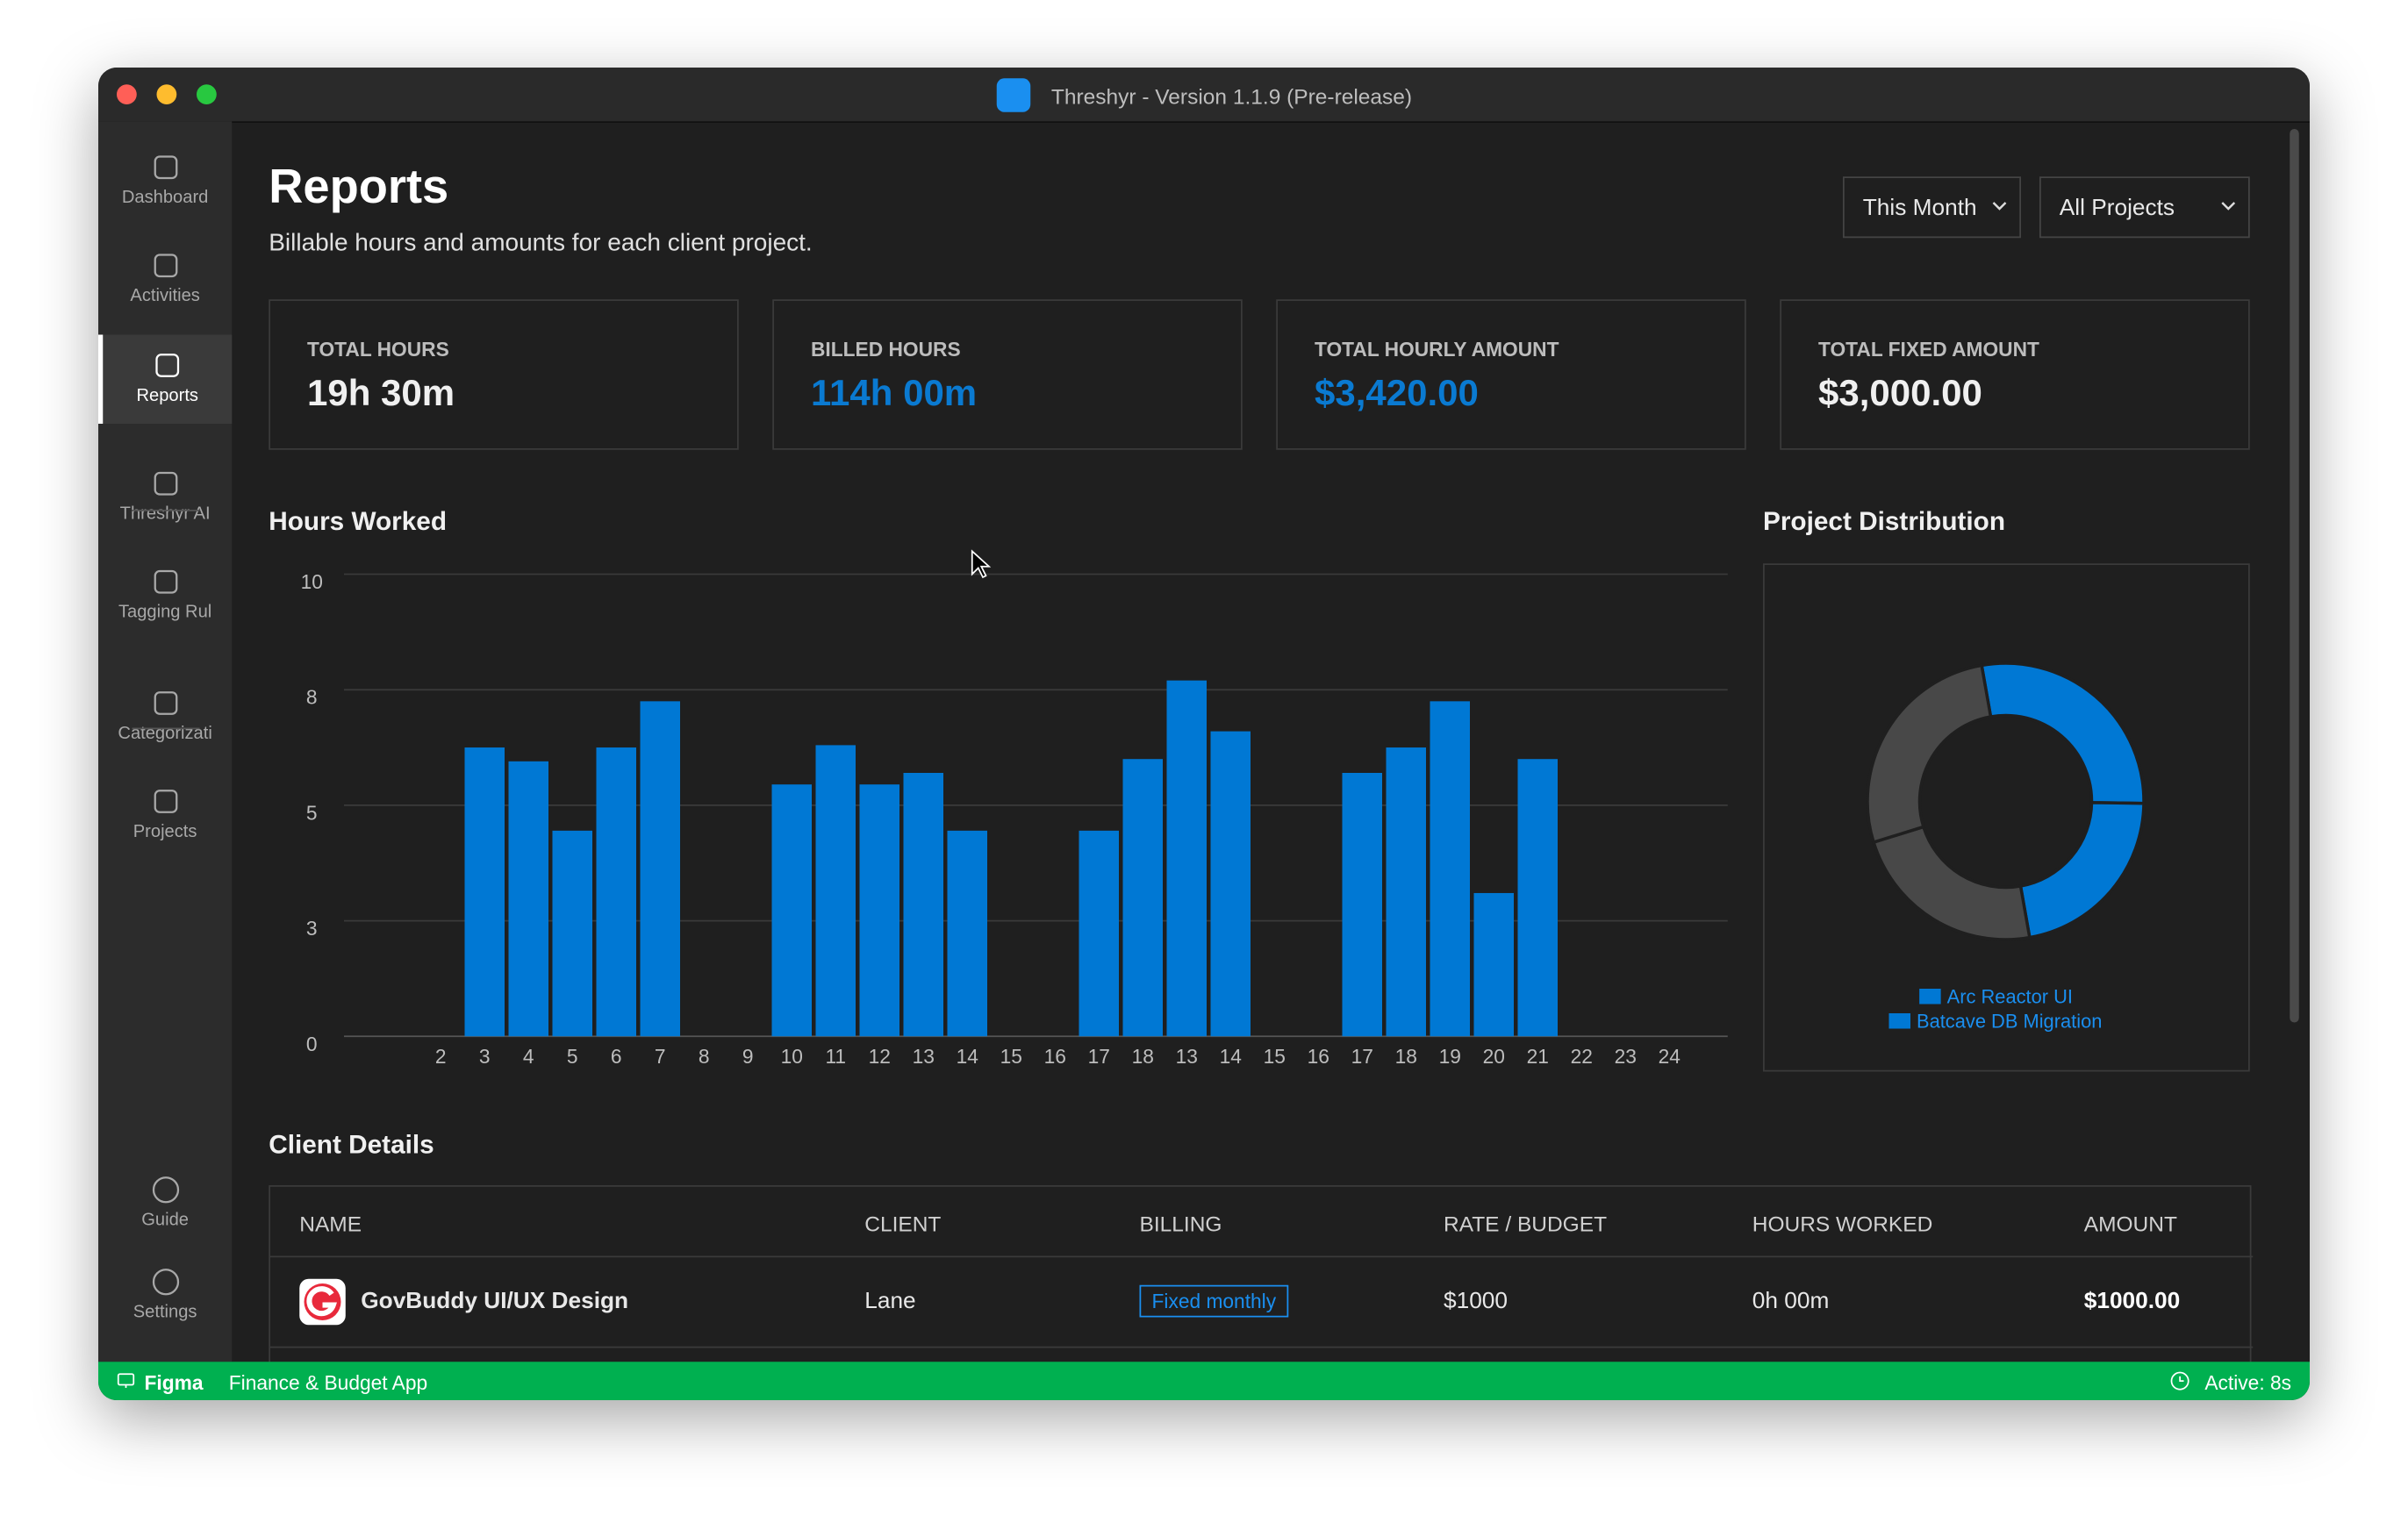 This screenshot has height=1530, width=2408. What do you see at coordinates (312, 581) in the screenshot?
I see `y-tick-label: 10` at bounding box center [312, 581].